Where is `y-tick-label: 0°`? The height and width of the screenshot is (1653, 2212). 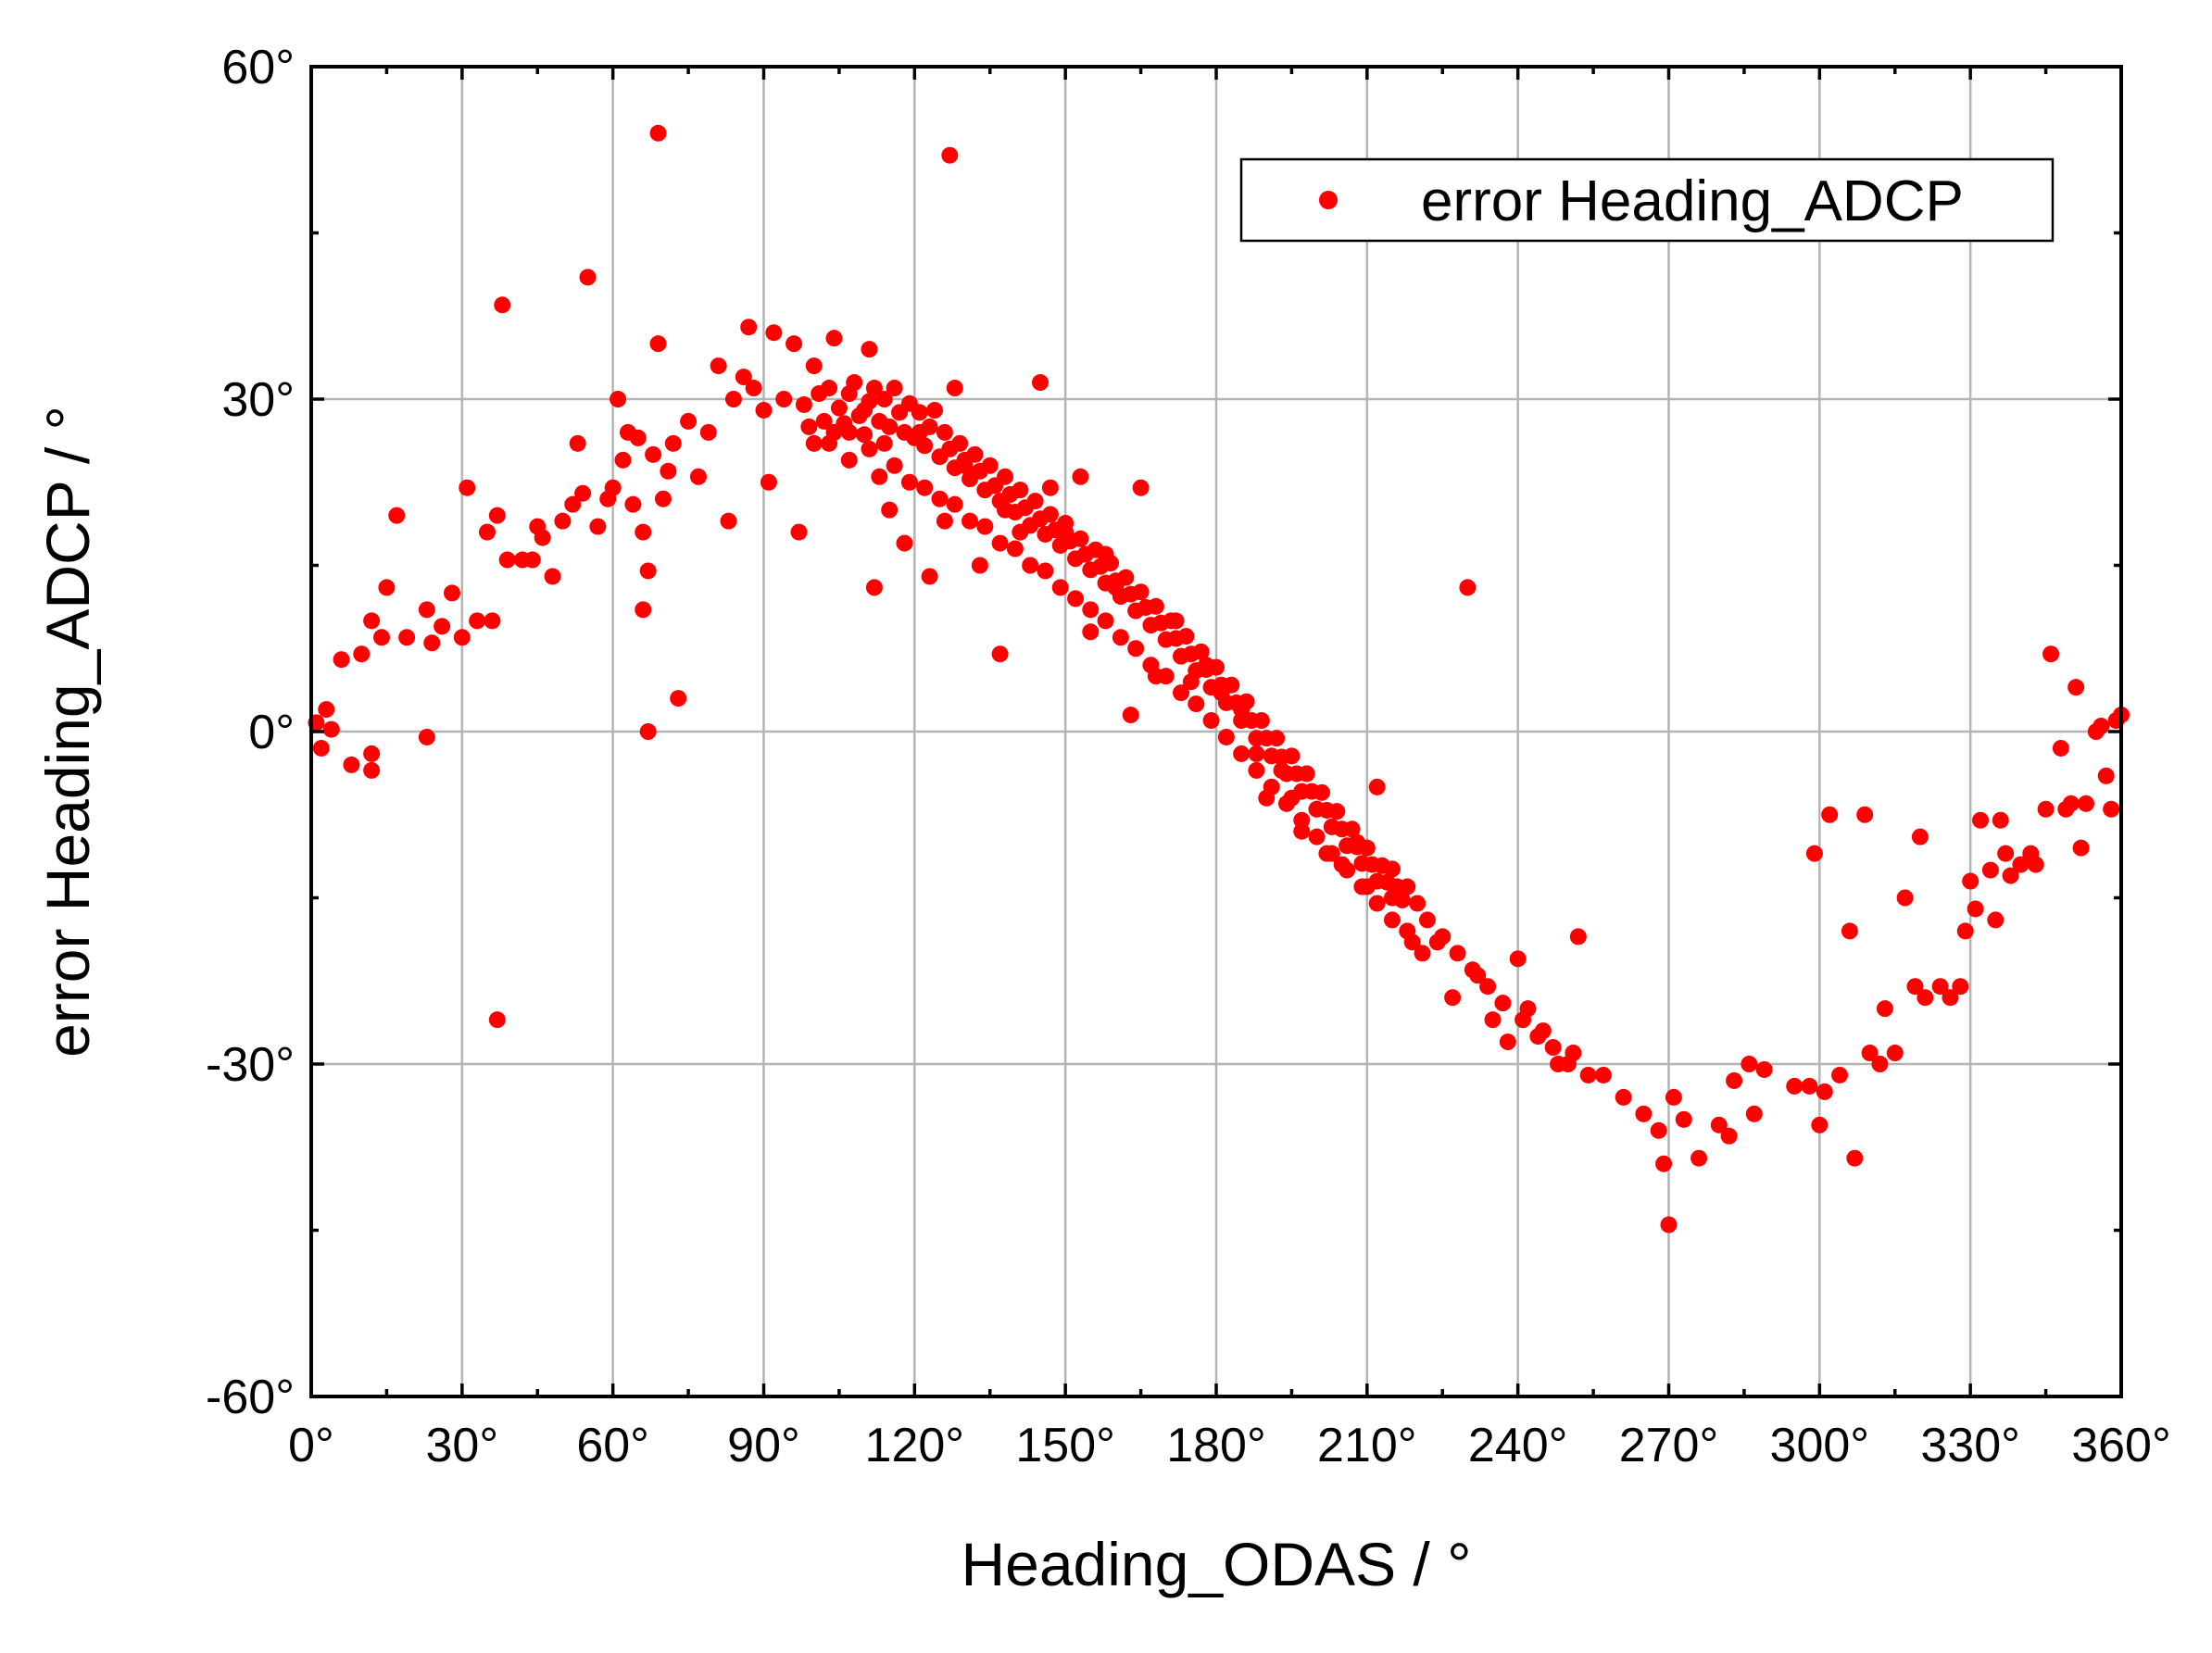 y-tick-label: 0° is located at coordinates (271, 732).